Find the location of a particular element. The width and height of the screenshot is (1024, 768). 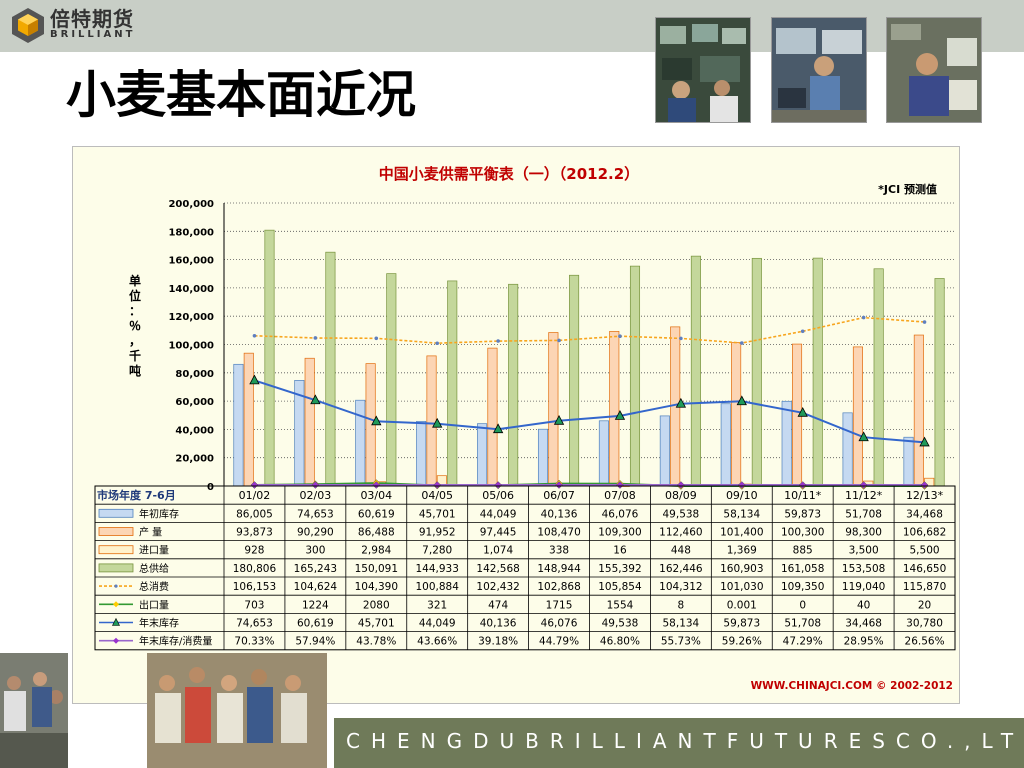

y-axis-label-char: ％ is located at coordinates (135, 326).